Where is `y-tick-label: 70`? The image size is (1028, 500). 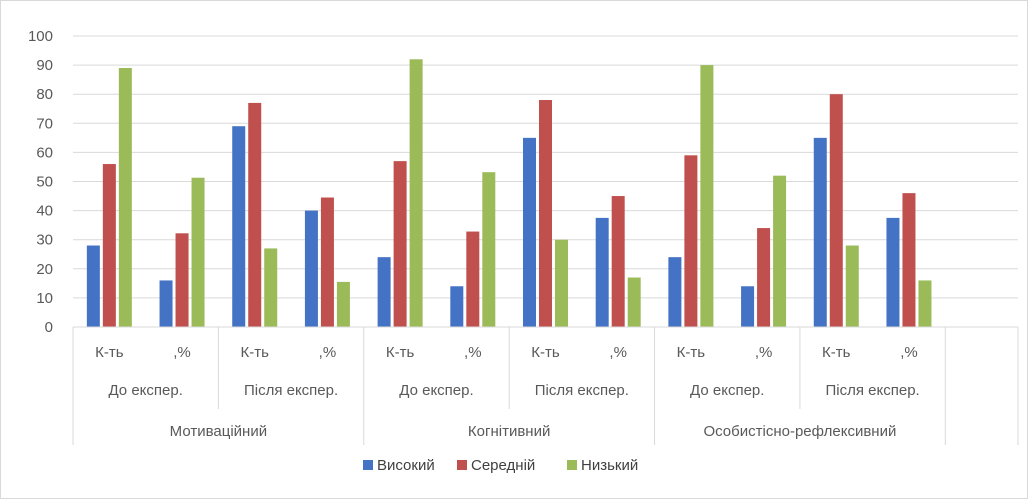
y-tick-label: 70 is located at coordinates (44, 123).